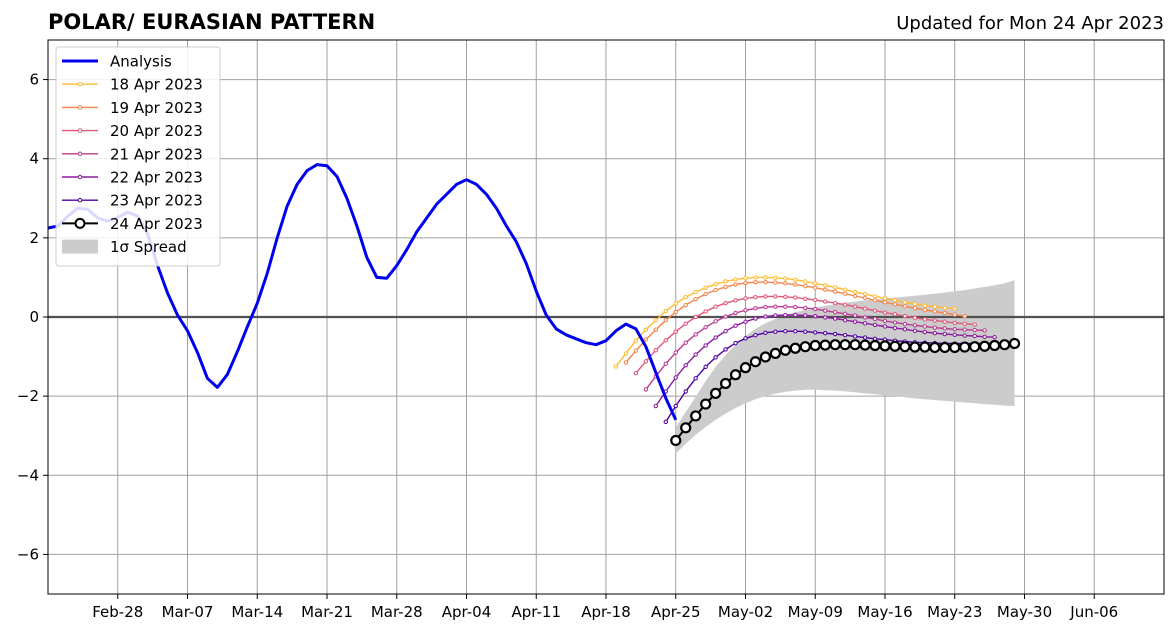  What do you see at coordinates (156, 131) in the screenshot?
I see `legend-label: 20 Apr 2023` at bounding box center [156, 131].